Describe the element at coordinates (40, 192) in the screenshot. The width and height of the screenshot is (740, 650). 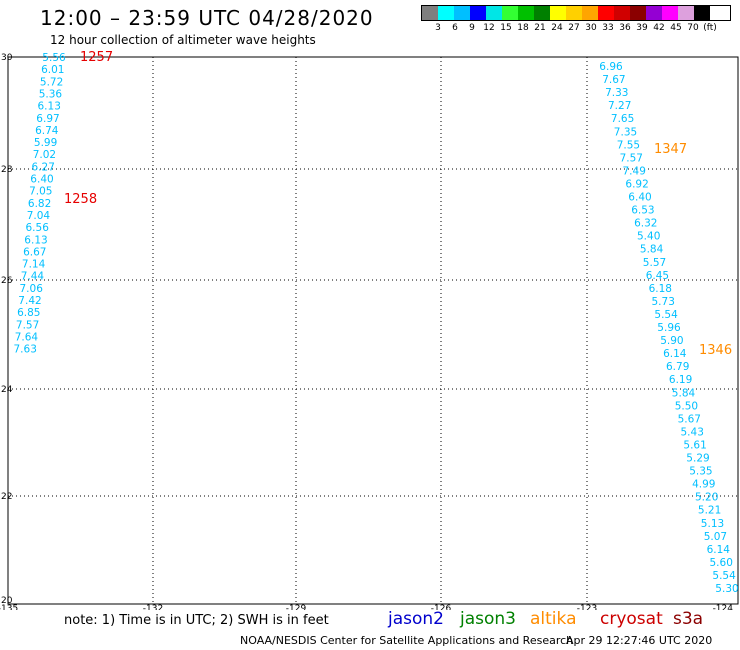
I see `wave-height-value: 7.05` at that location.